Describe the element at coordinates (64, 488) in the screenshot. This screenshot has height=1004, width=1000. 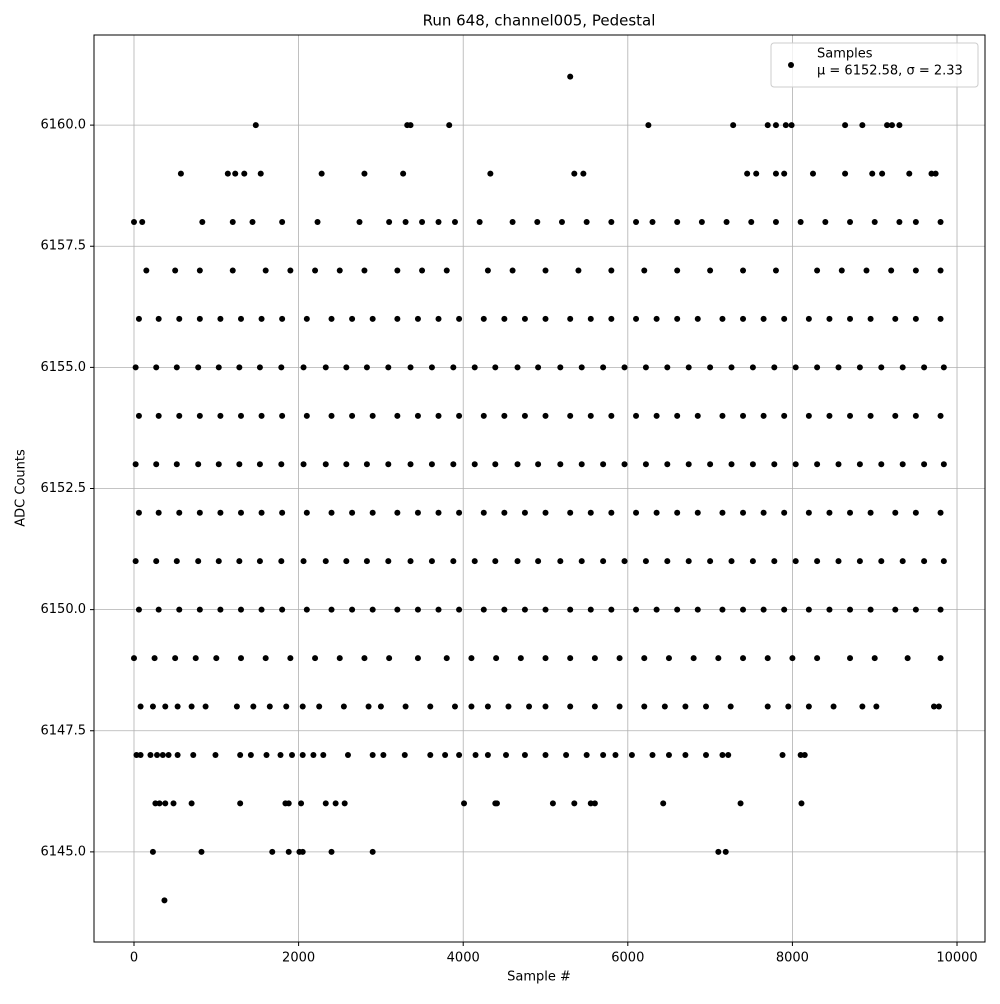
I see `y-tick-label: 6152.5` at that location.